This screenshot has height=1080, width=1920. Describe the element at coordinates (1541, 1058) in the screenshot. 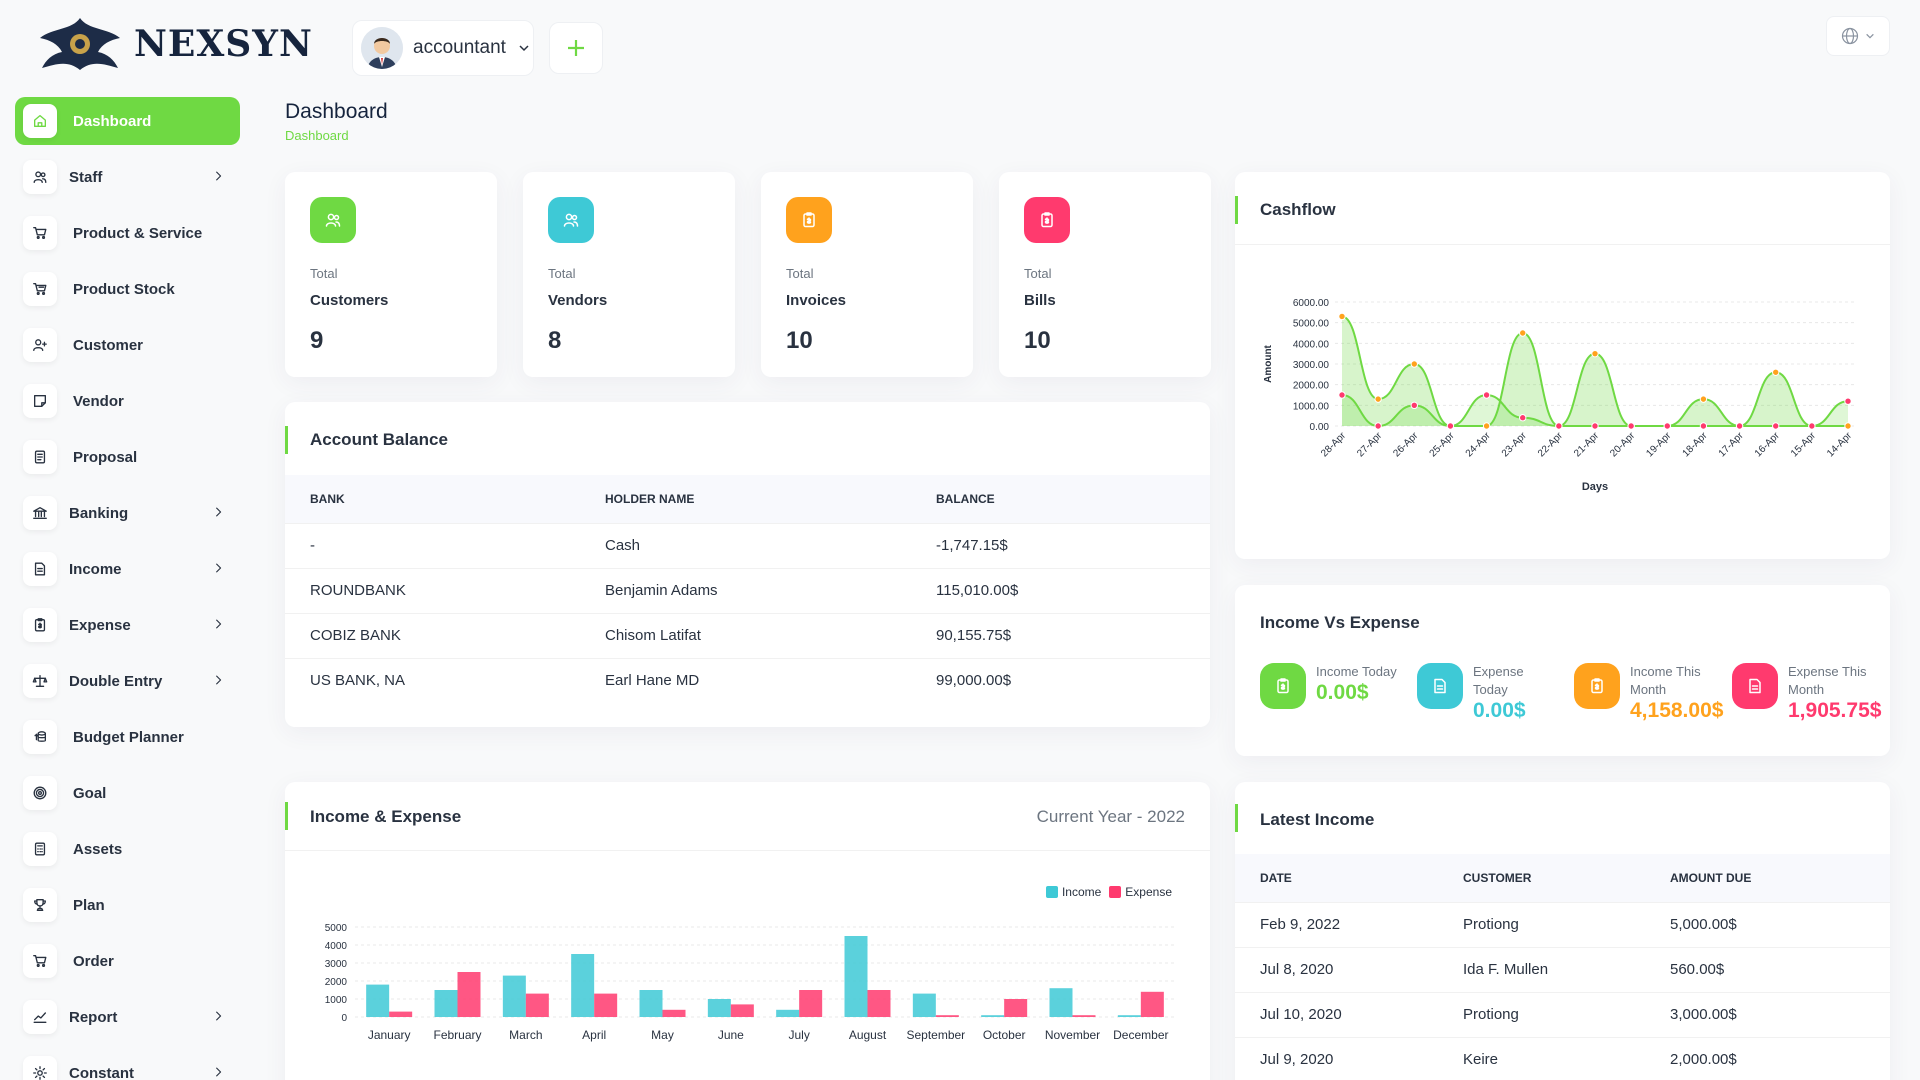

I see `table-cell: Keire` at that location.